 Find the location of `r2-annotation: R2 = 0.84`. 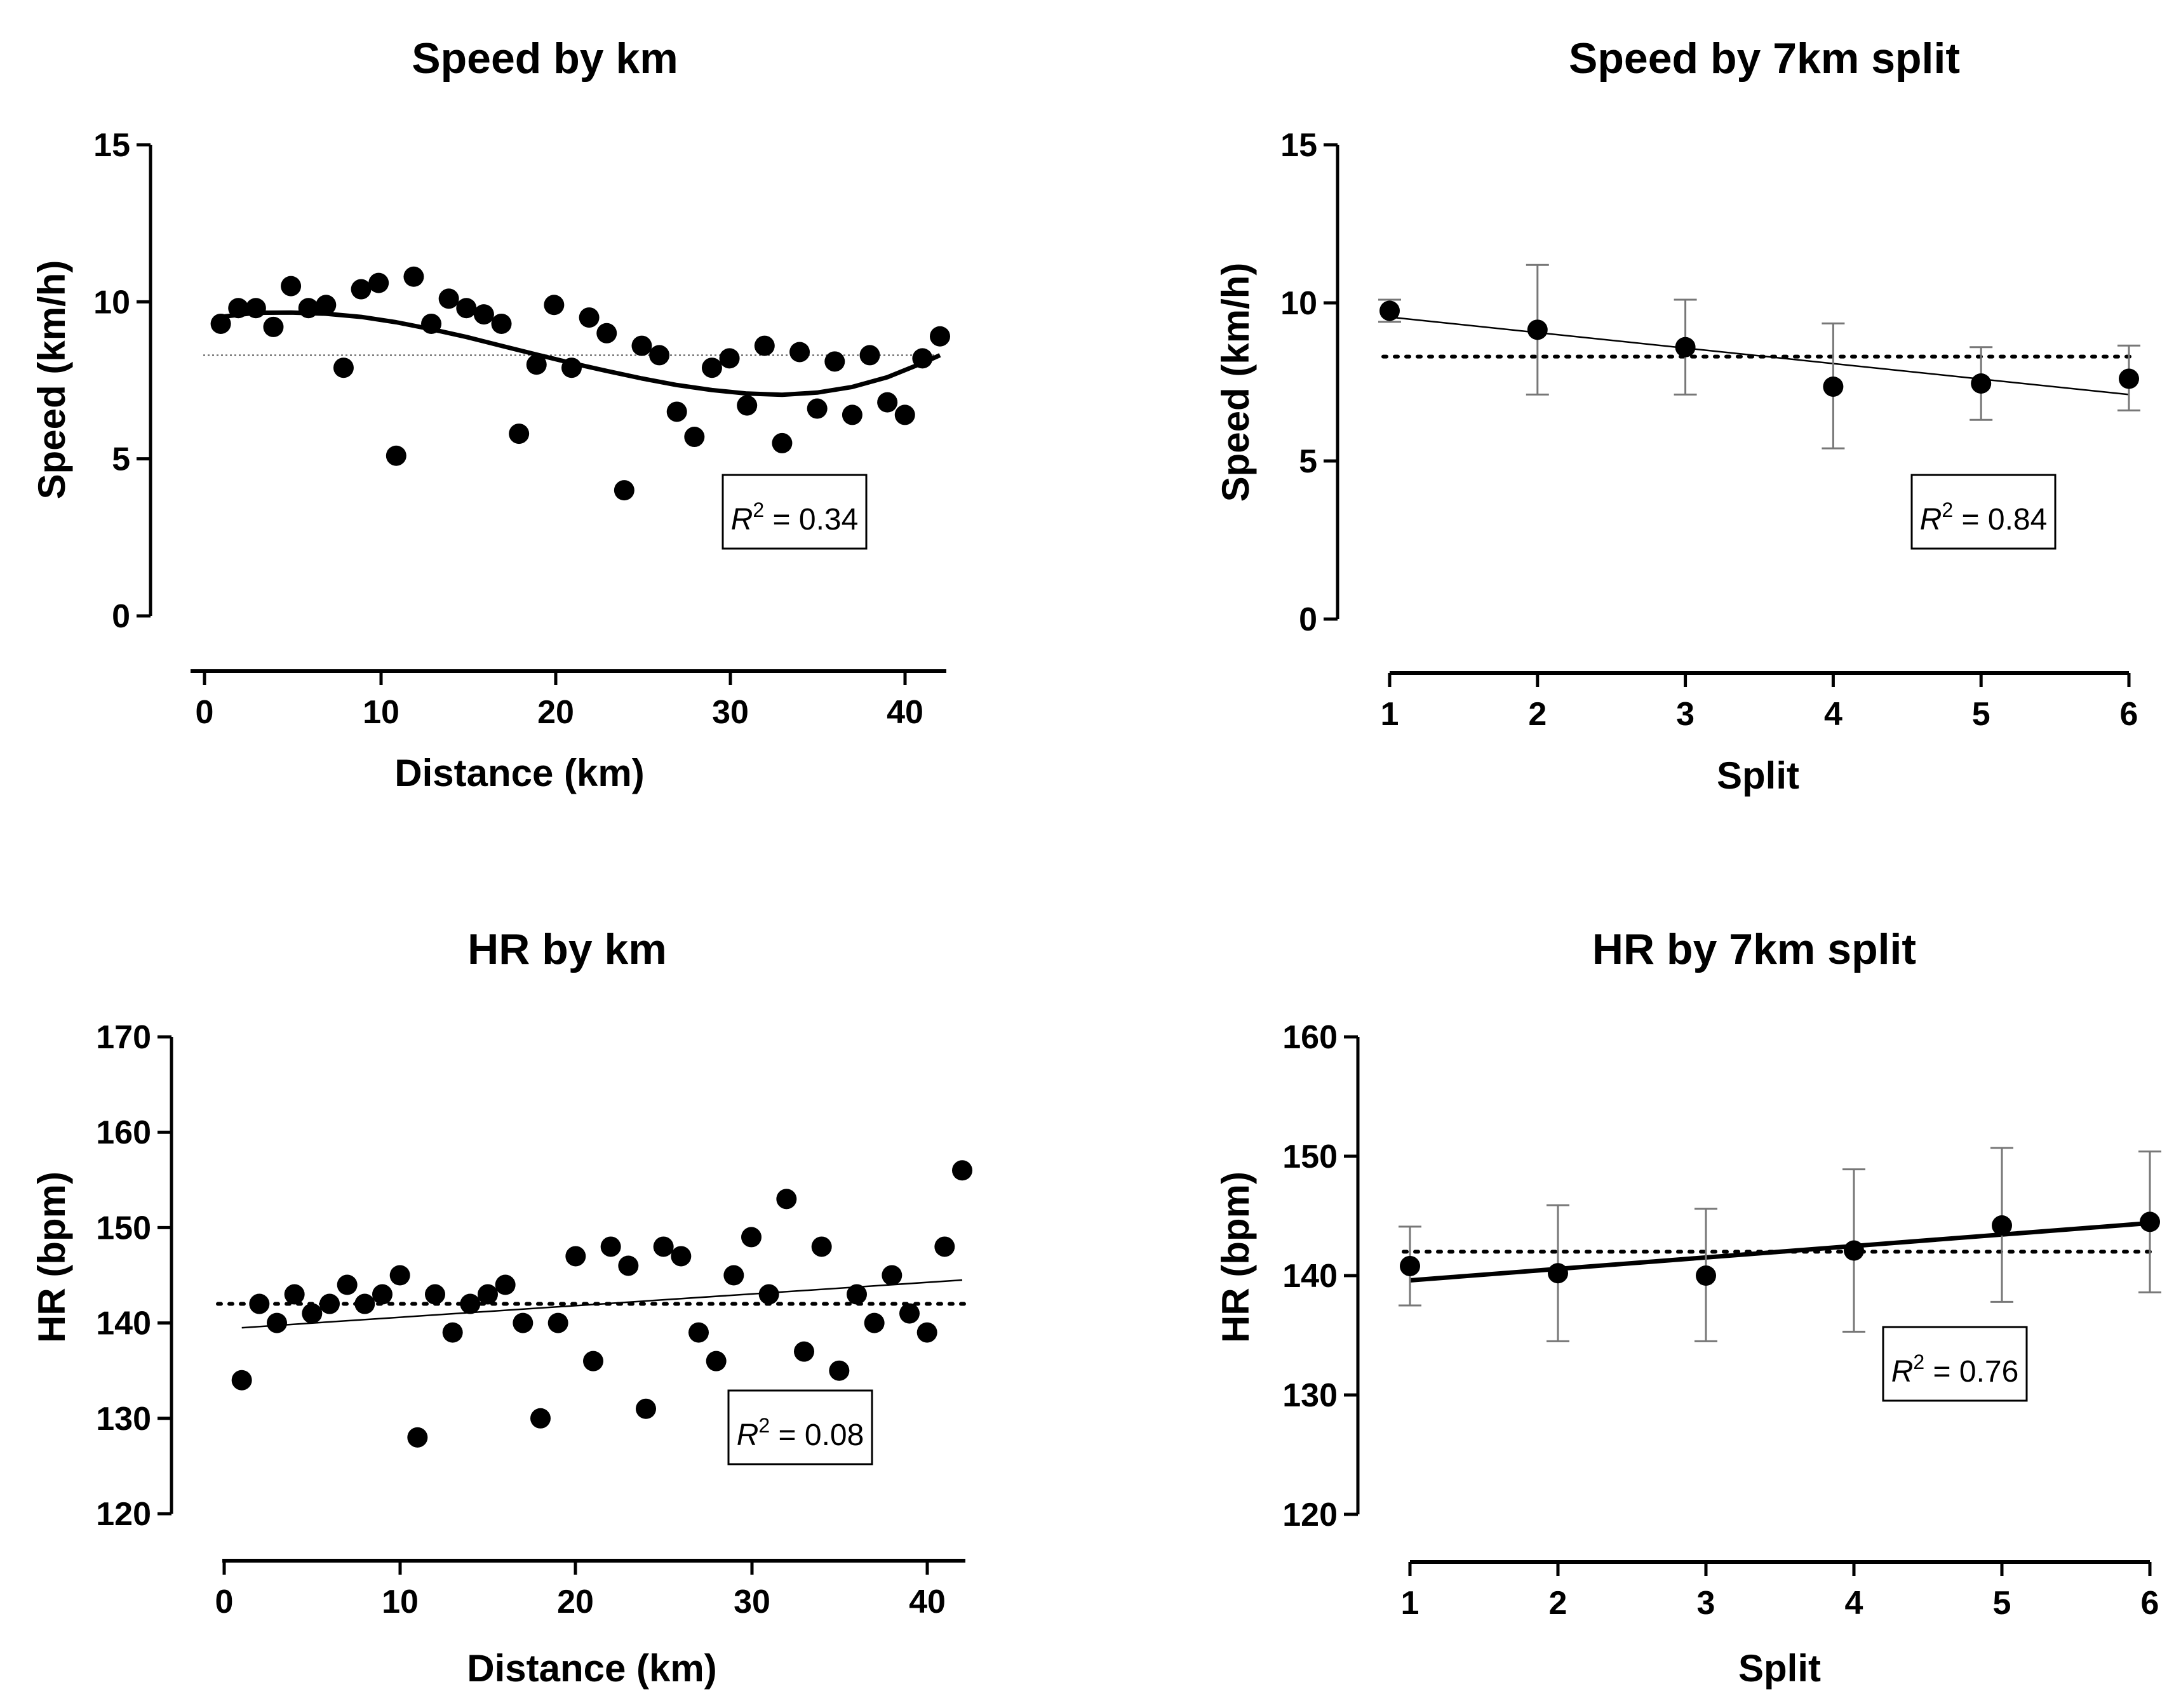

r2-annotation: R2 = 0.84 is located at coordinates (1984, 512).